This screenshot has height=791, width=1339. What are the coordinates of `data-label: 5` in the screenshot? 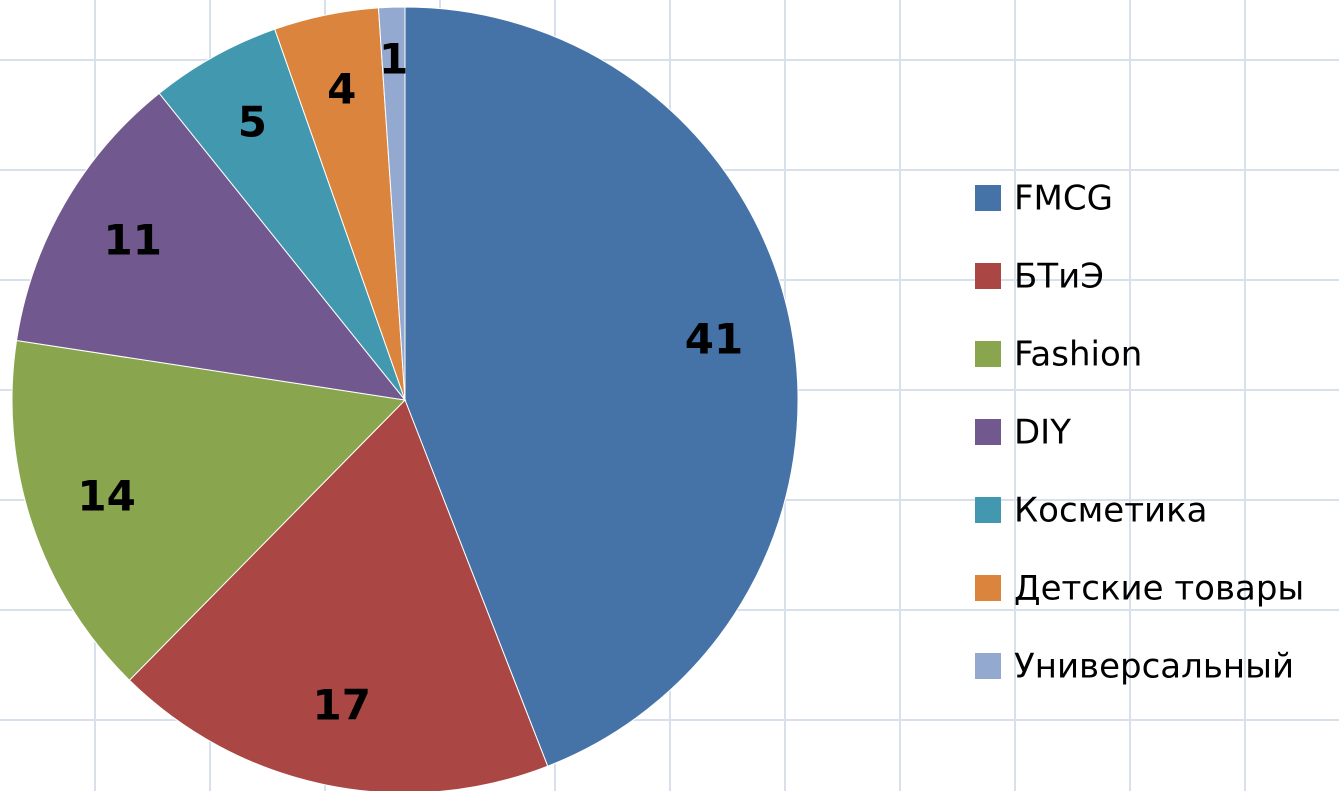 It's located at (252, 122).